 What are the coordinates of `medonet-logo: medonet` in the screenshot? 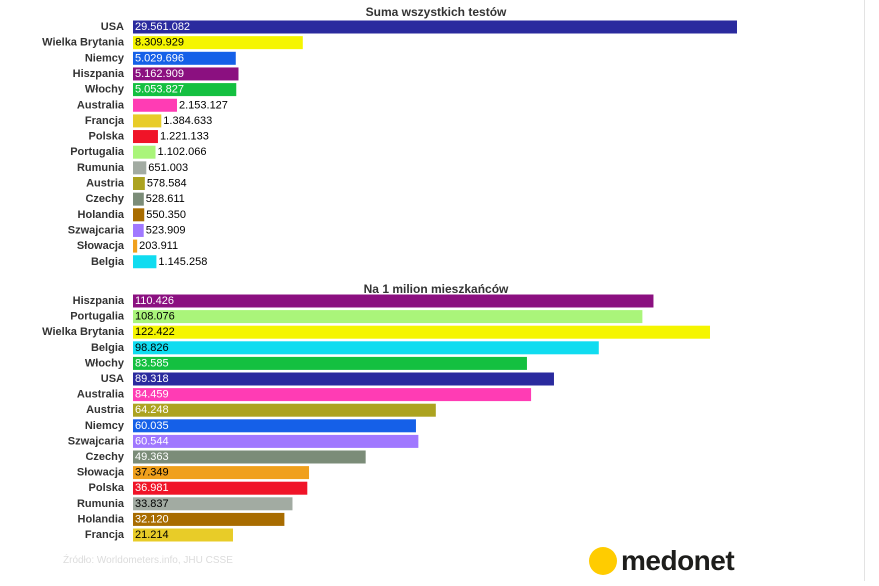 It's located at (662, 561).